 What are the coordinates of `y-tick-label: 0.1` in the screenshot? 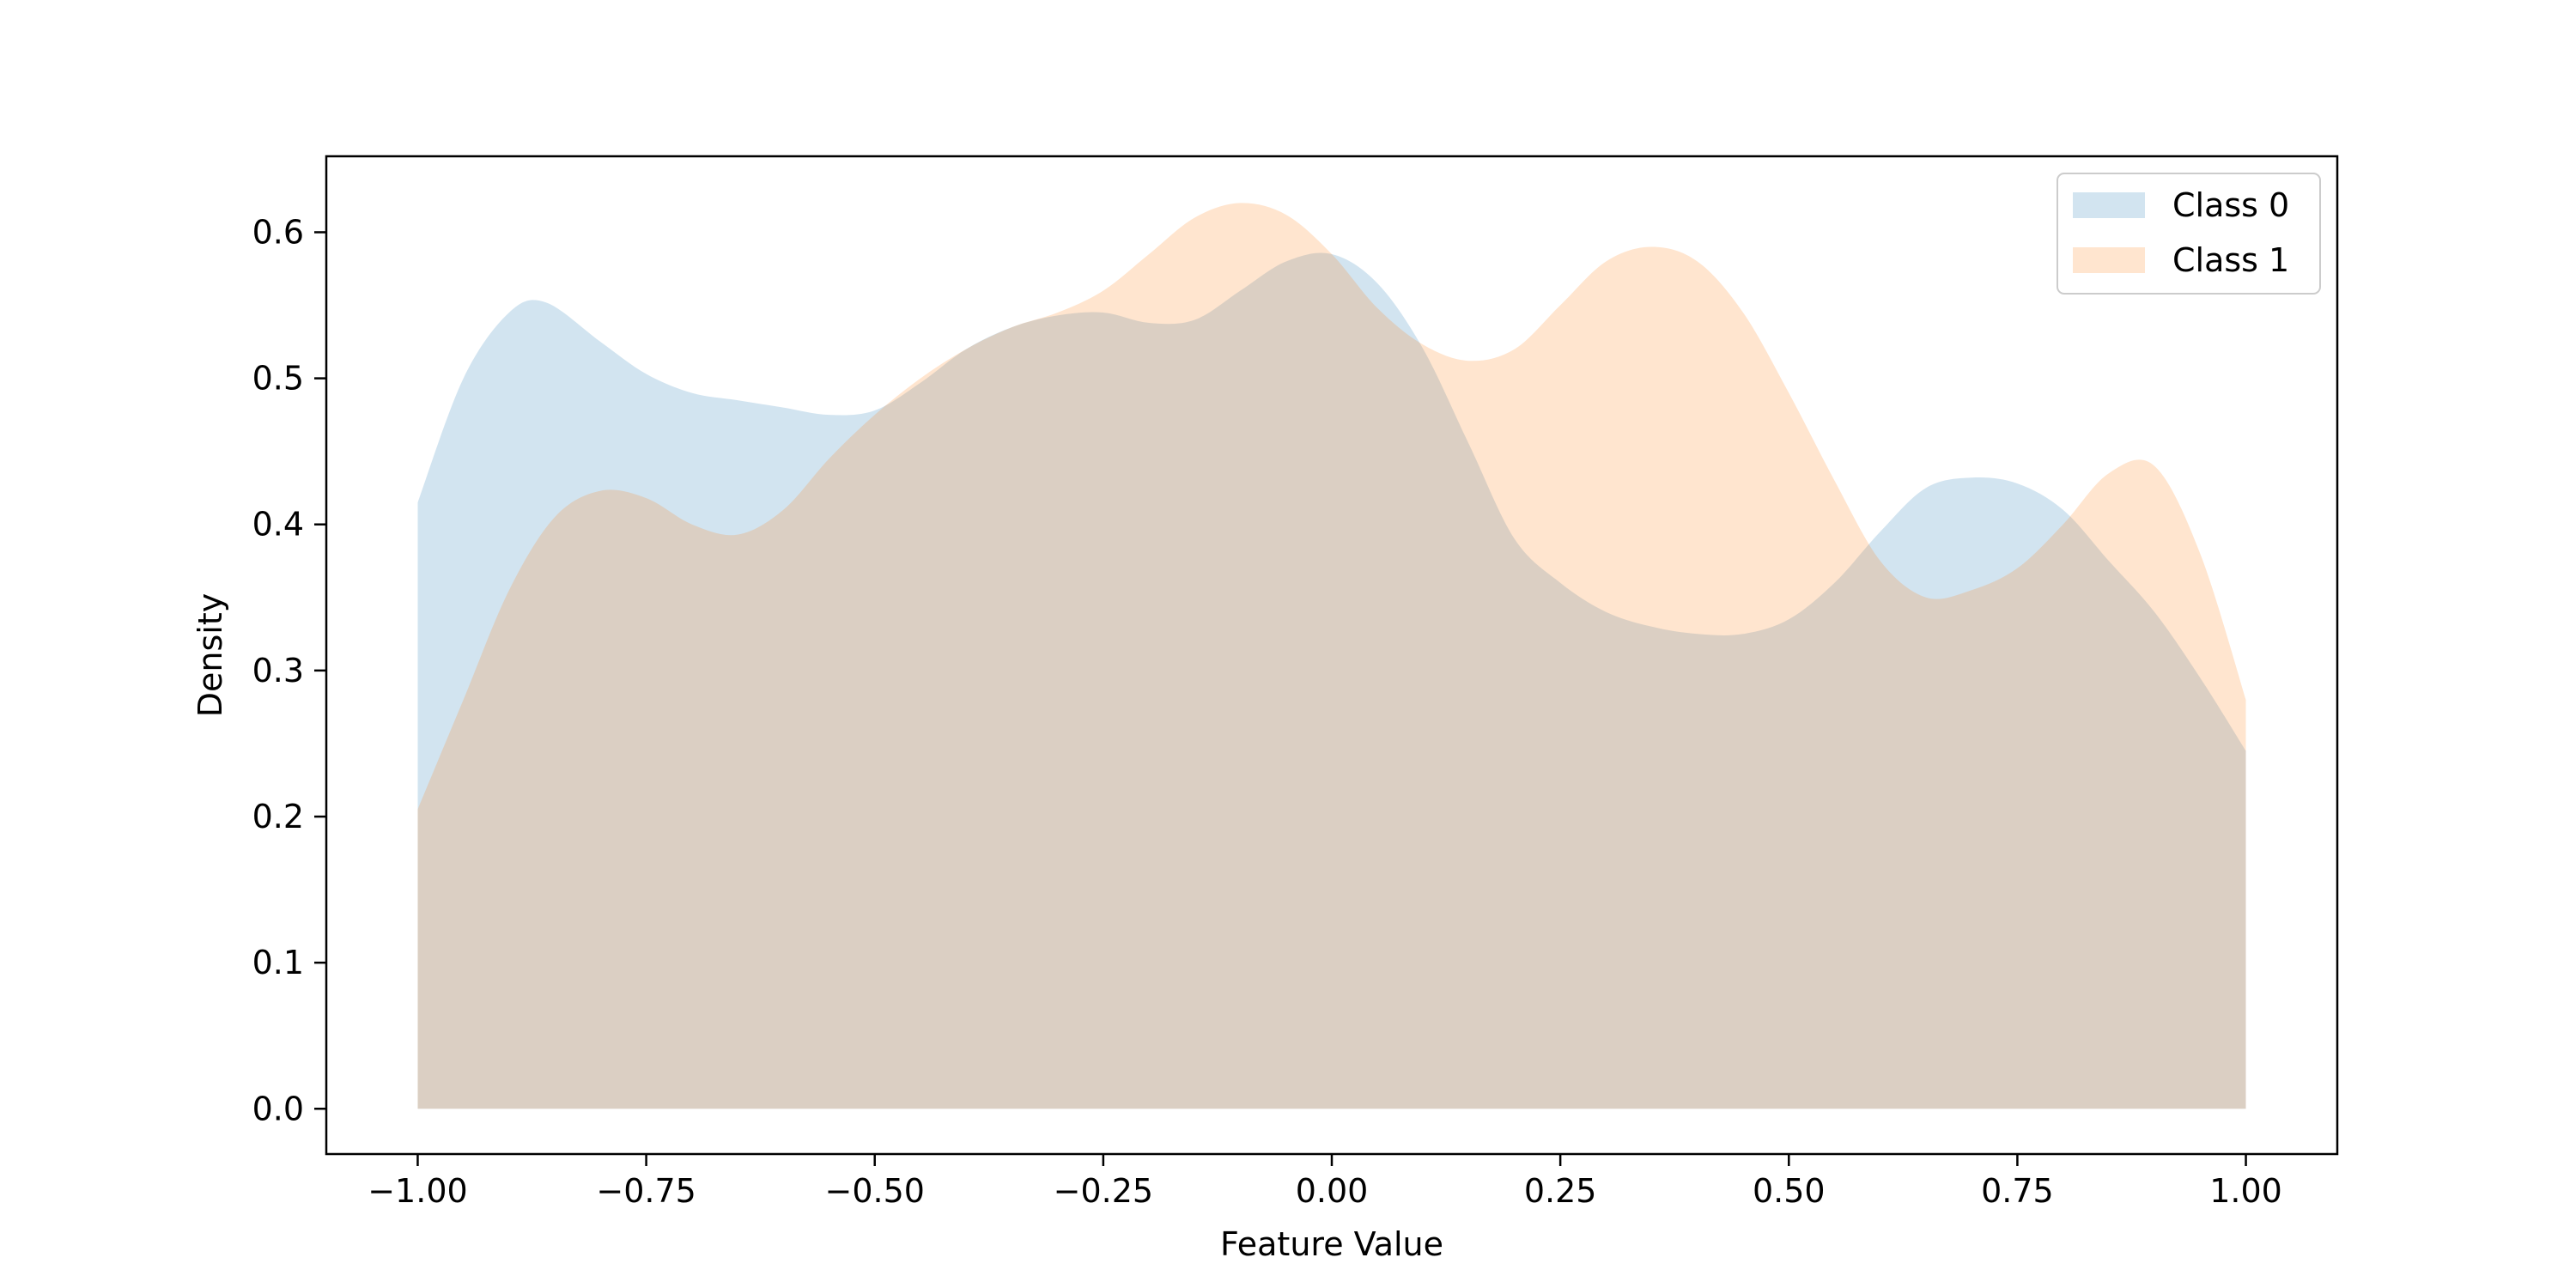 It's located at (278, 962).